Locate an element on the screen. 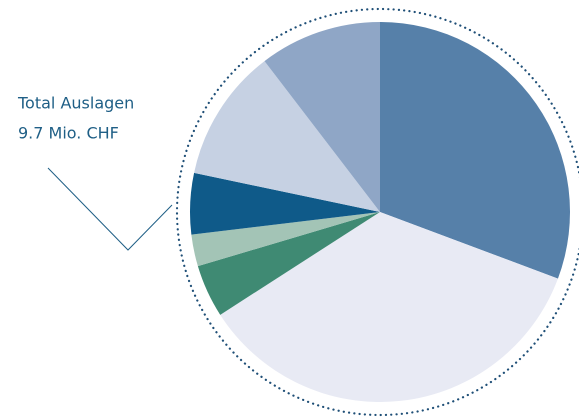 This screenshot has height=417, width=579. annotation-leader is located at coordinates (110, 209).